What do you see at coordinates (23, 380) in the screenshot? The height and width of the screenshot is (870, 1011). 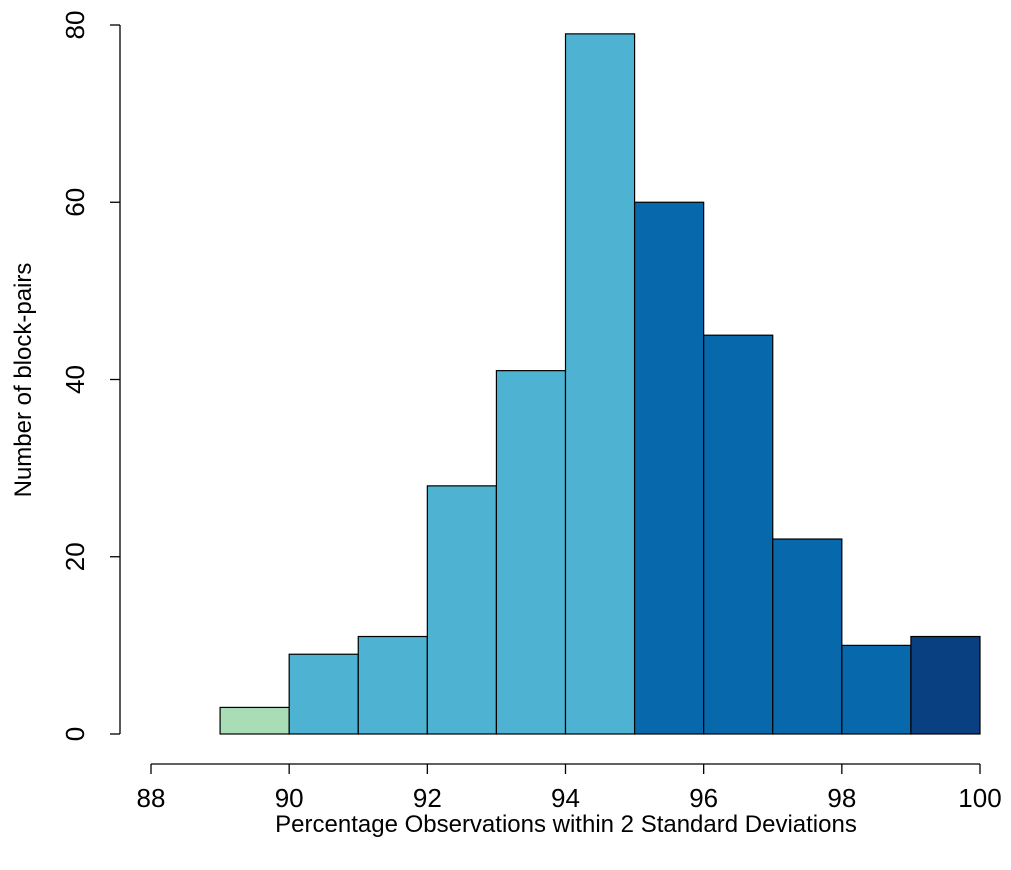 I see `y-axis-title: Number of block-pairs` at bounding box center [23, 380].